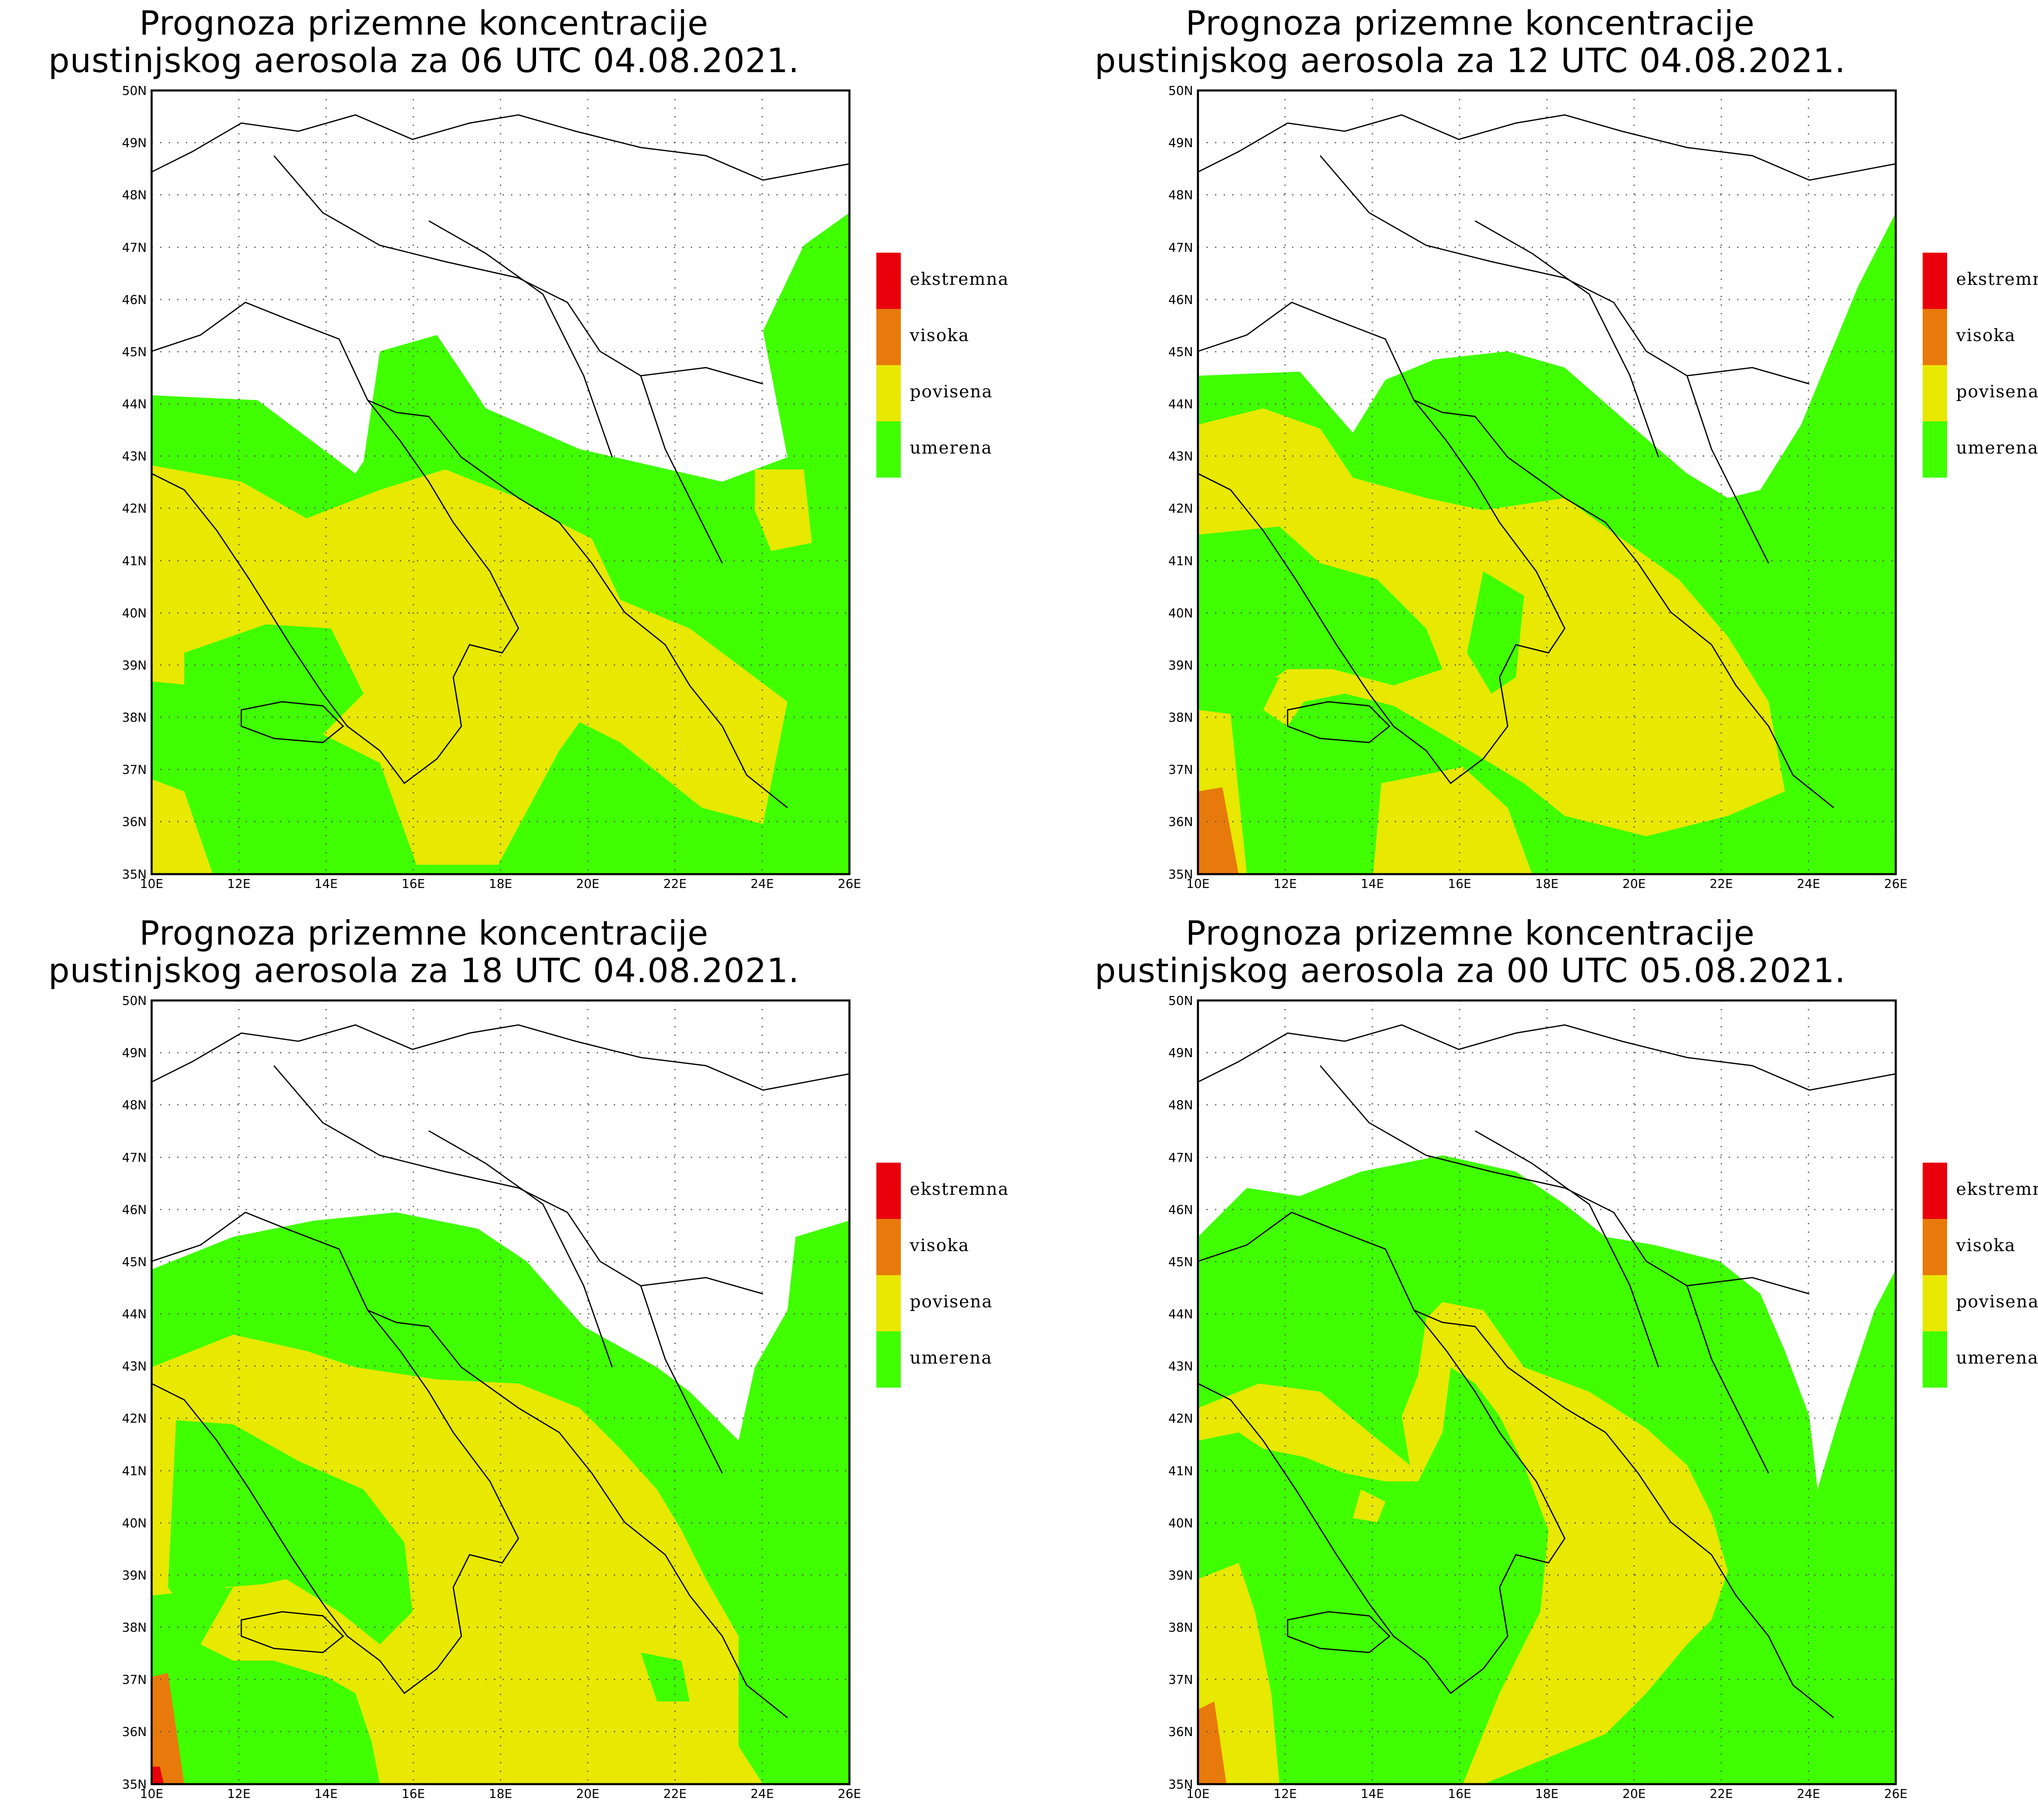 Image resolution: width=2038 pixels, height=1820 pixels. I want to click on lon-label: 26E, so click(849, 884).